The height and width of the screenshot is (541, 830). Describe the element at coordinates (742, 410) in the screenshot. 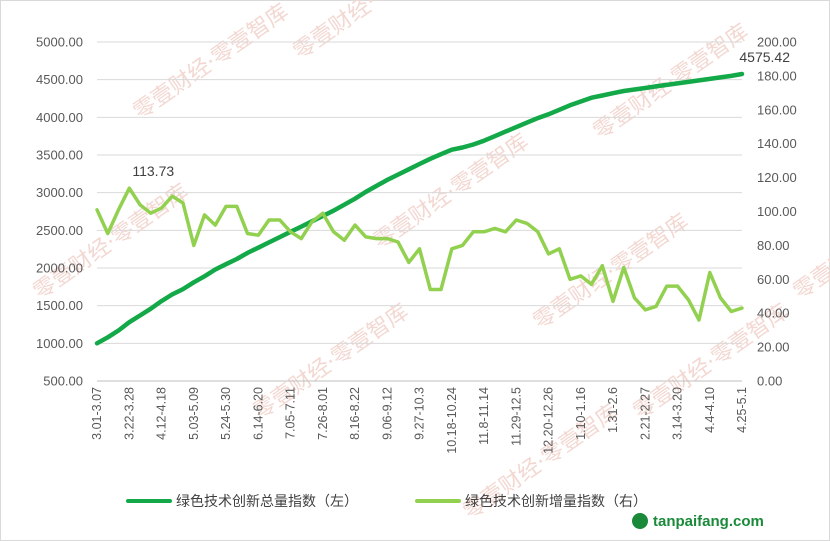

I see `x-axis-tick-label: 4.25-5.1` at that location.